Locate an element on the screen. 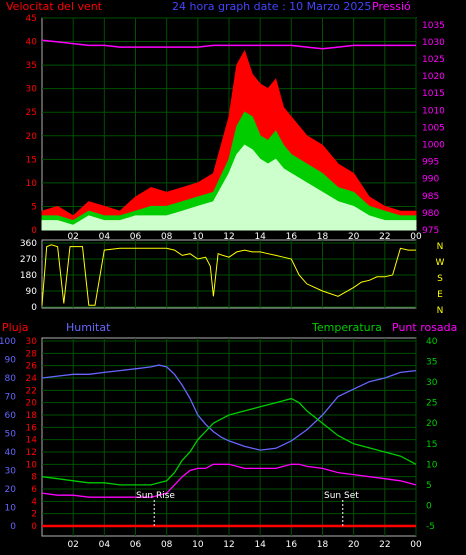  humidity-y-tick-60: 60 is located at coordinates (11, 416).